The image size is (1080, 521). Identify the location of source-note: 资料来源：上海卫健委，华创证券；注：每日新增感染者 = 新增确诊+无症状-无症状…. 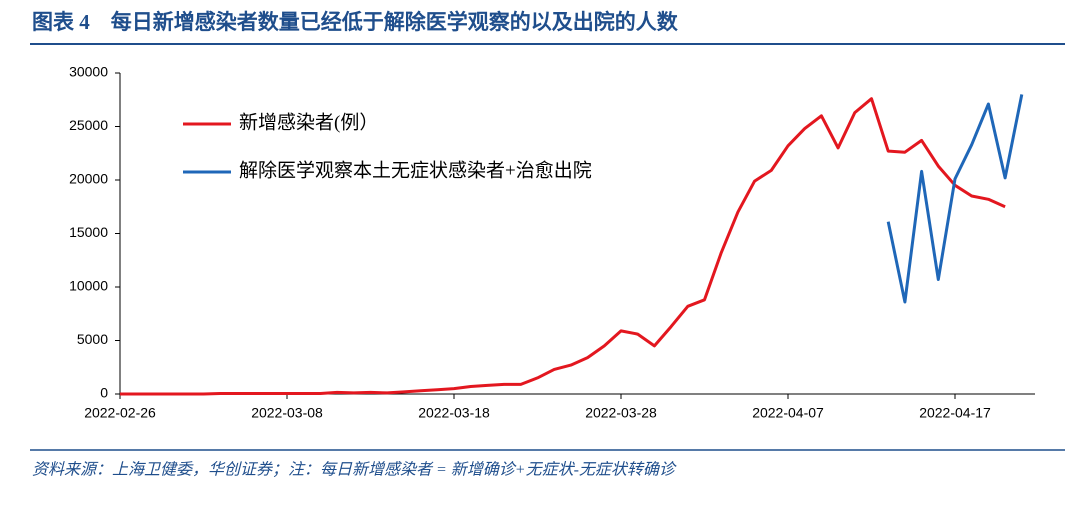
(354, 470).